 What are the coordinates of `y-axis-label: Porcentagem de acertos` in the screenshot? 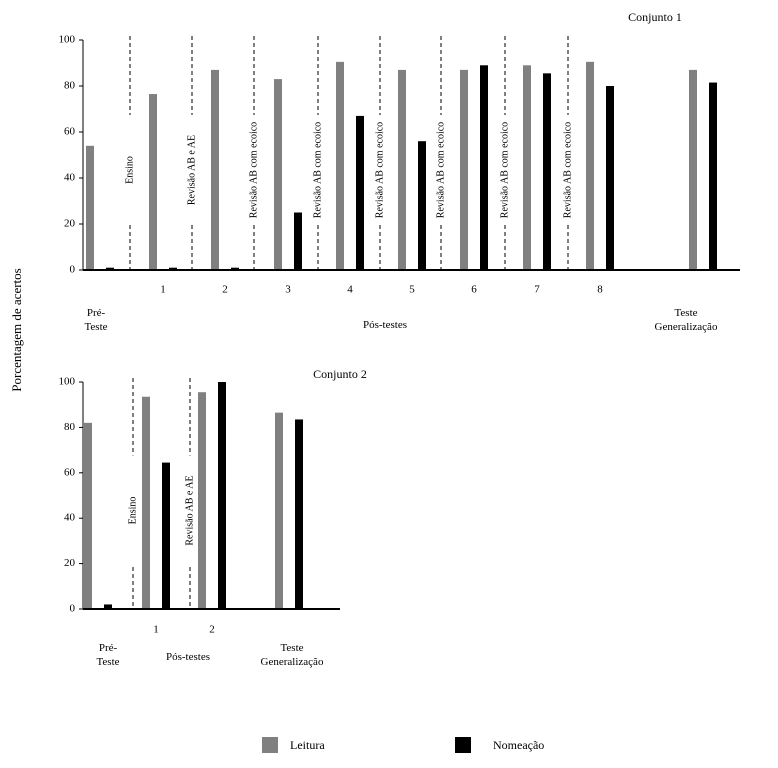 It's located at (16, 329).